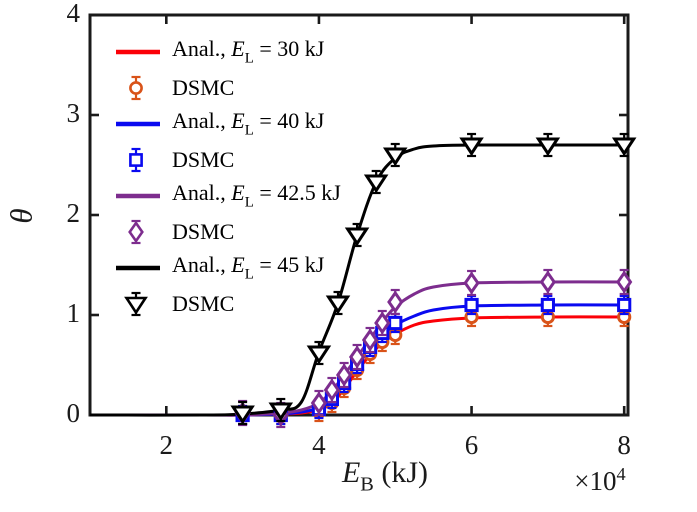 The width and height of the screenshot is (697, 512). Describe the element at coordinates (600, 480) in the screenshot. I see `axis-multiplier-label: ×10⁴` at that location.